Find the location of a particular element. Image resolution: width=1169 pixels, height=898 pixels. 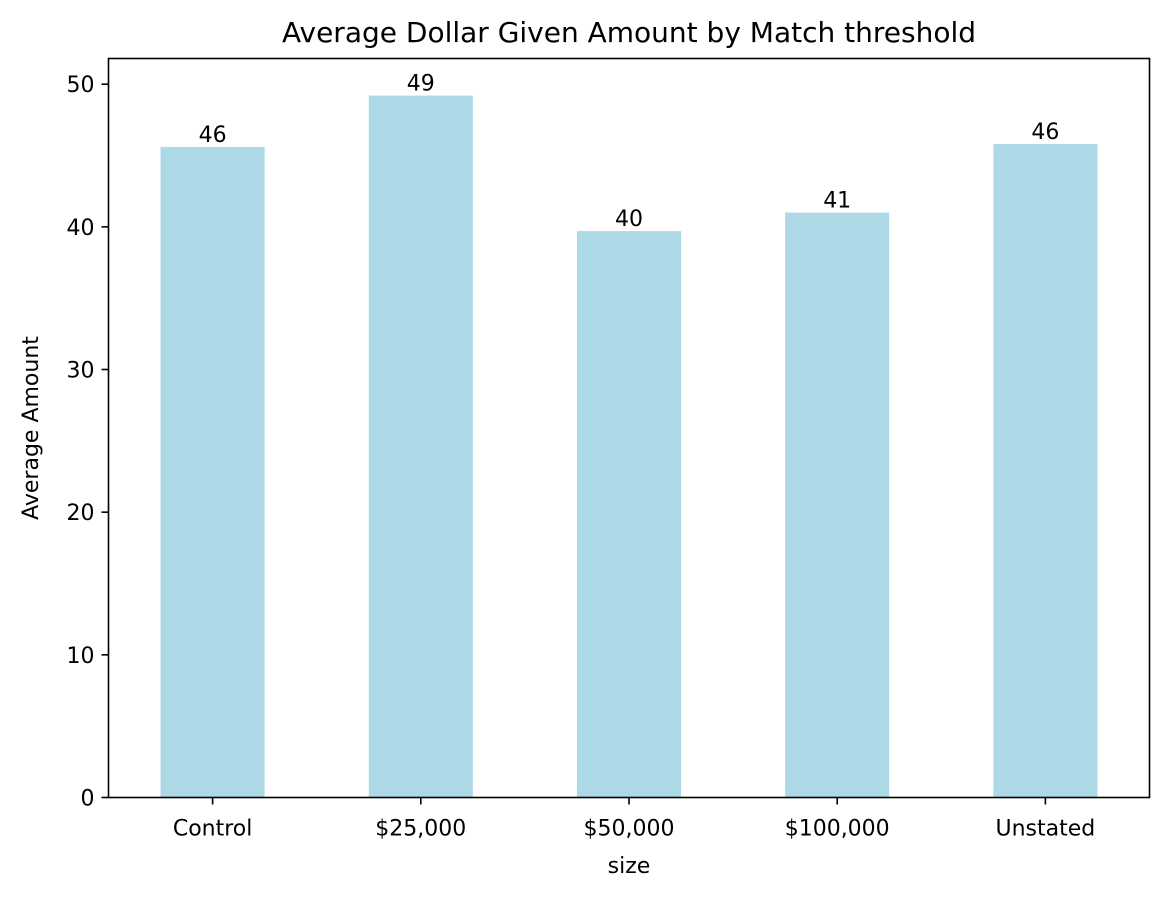

y-tick-label-2: 20 is located at coordinates (81, 513).